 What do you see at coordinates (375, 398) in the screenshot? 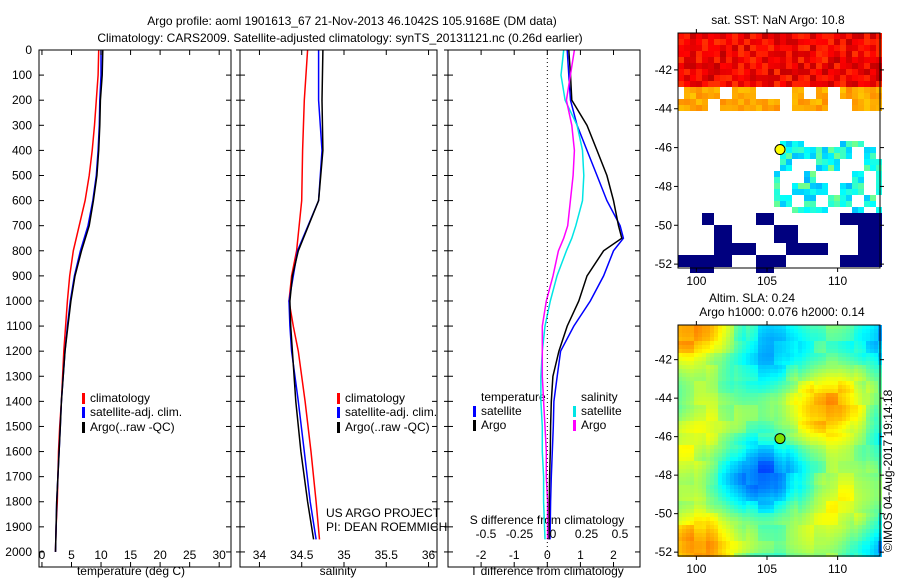
I see `legend-climatology: climatology` at bounding box center [375, 398].